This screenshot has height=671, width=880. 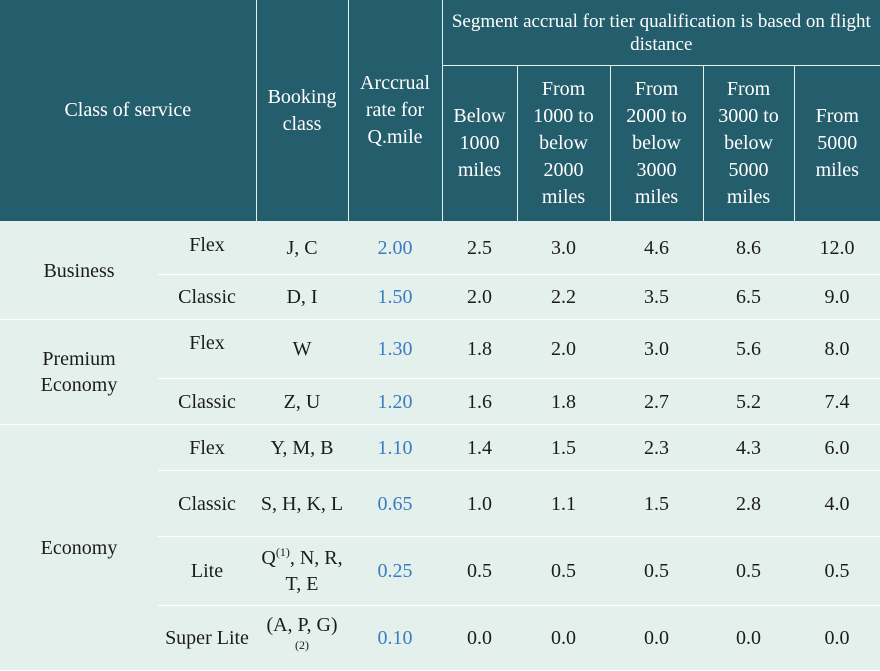 I want to click on accrual-rate-cell: 0.10, so click(x=395, y=638).